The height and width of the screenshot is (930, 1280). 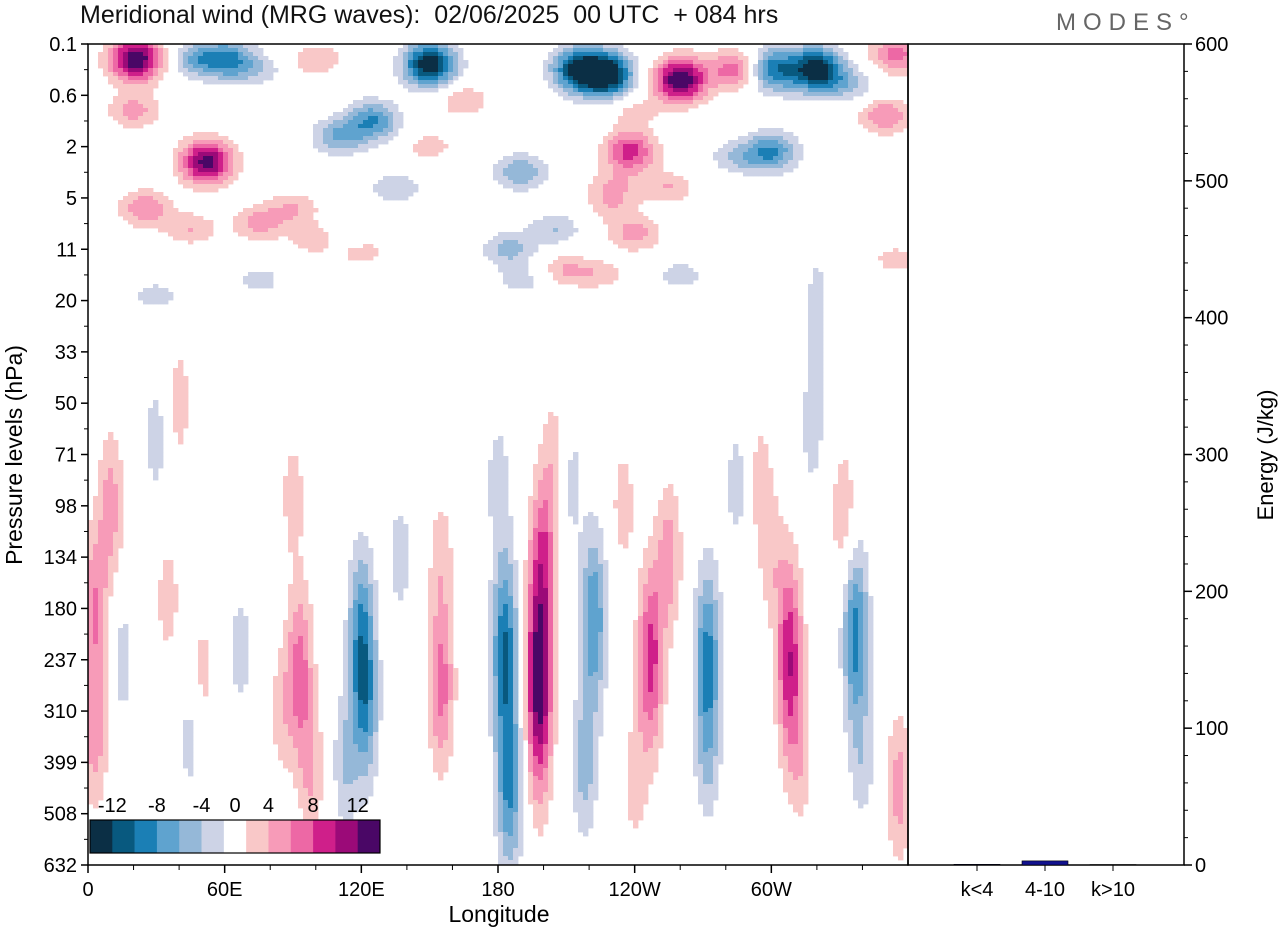 What do you see at coordinates (1211, 456) in the screenshot?
I see `energy-y-tick-label: 300` at bounding box center [1211, 456].